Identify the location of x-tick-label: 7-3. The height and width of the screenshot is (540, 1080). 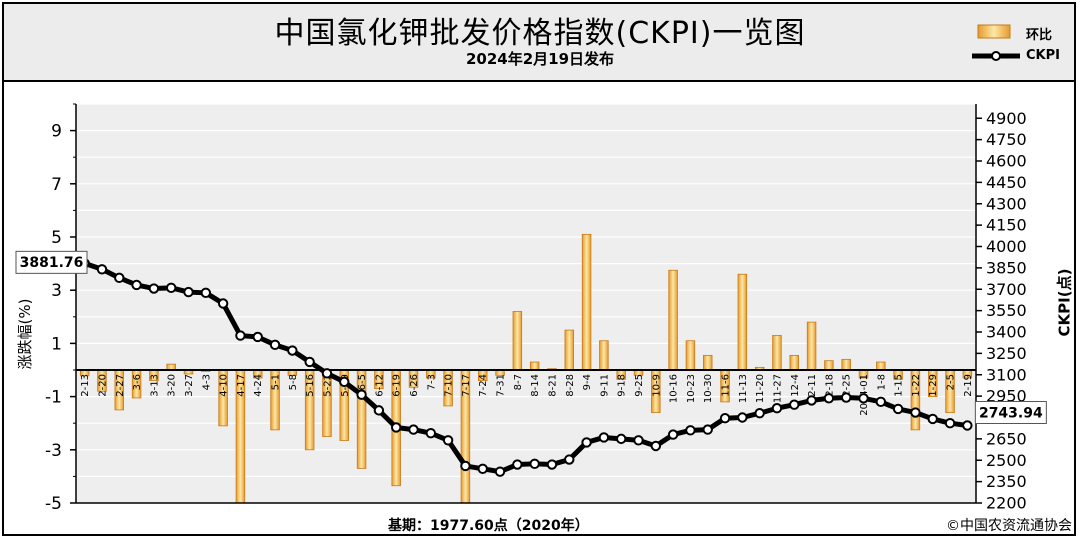
(431, 382).